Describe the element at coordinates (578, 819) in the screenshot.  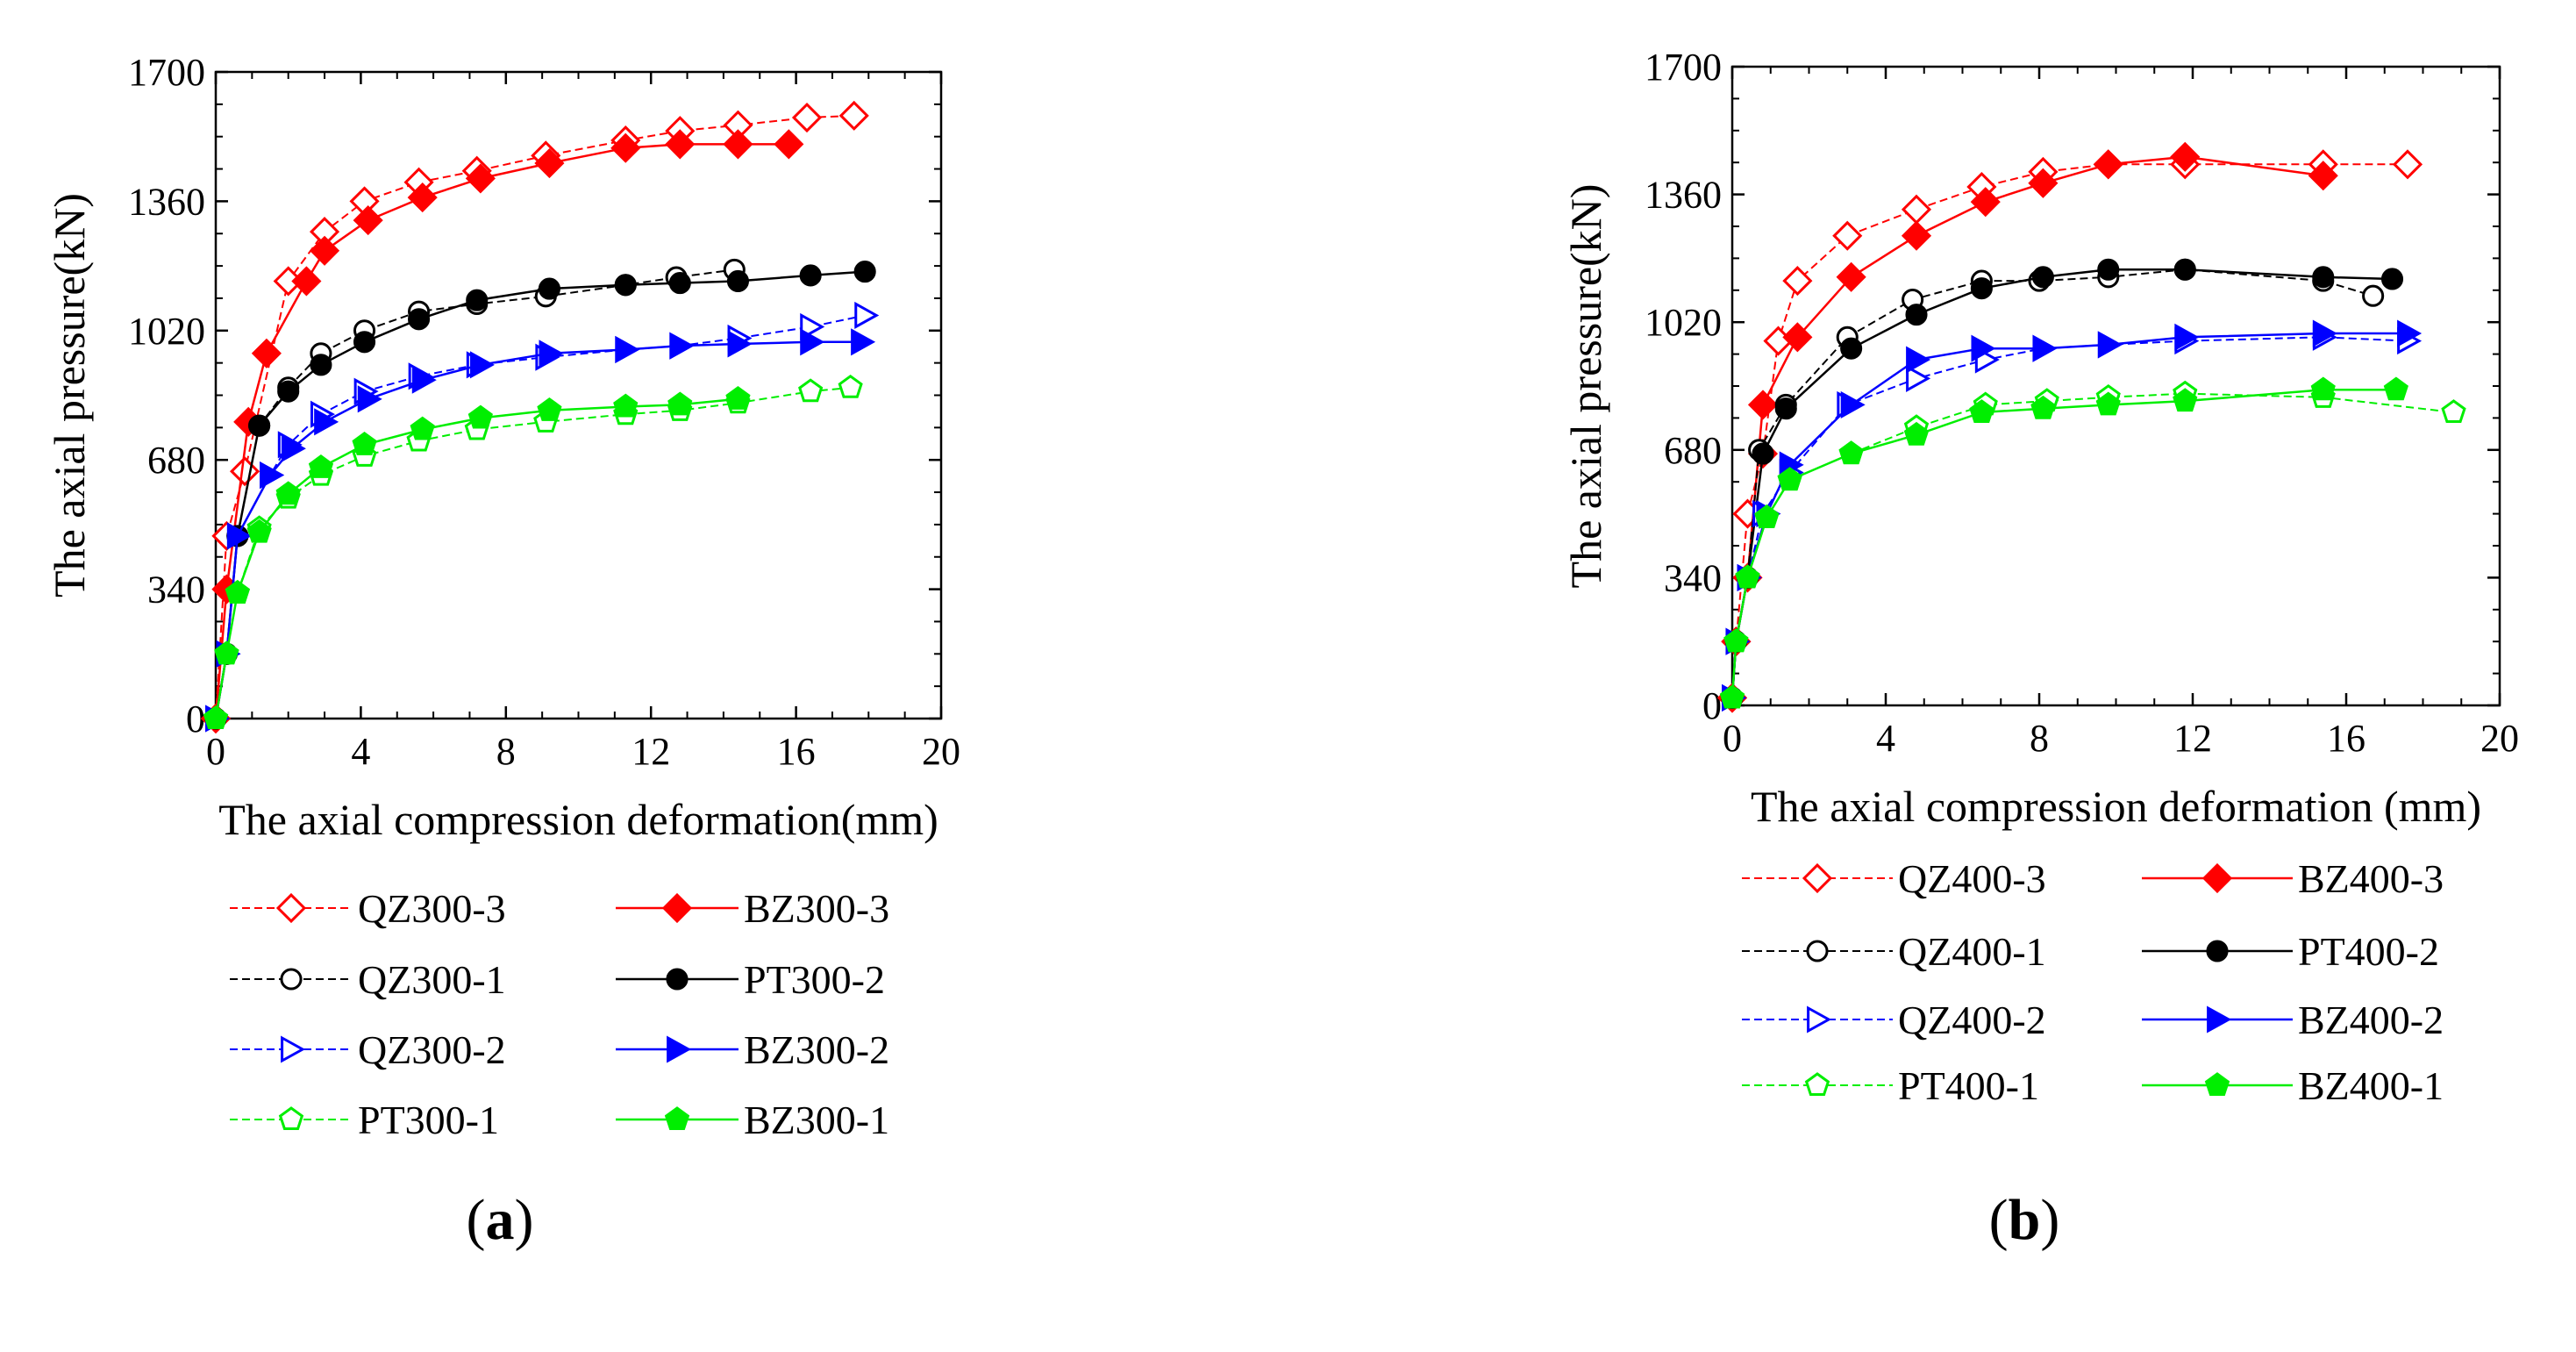
I see `x-axis-label: The axial compression deformation(mm)` at that location.